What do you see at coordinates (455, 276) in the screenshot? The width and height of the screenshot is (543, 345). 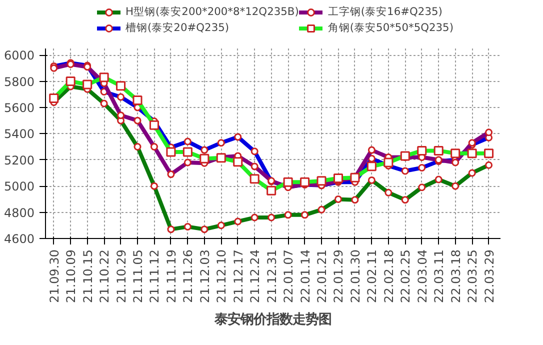 I see `x-tick-label: 22.03.18` at bounding box center [455, 276].